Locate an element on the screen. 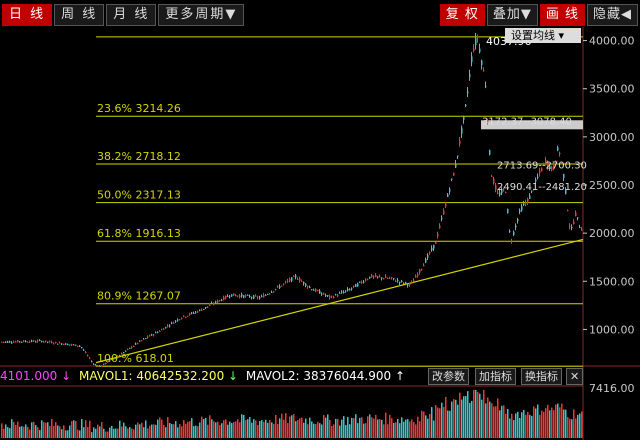  switch-indicator-button: 换指标 is located at coordinates (541, 376).